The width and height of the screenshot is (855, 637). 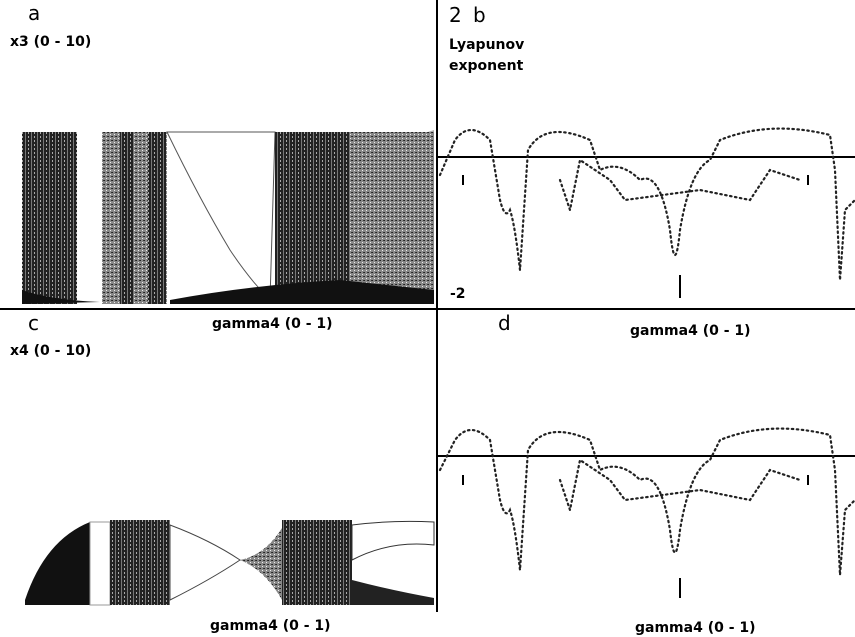 I want to click on panel-letter: b, so click(x=479, y=15).